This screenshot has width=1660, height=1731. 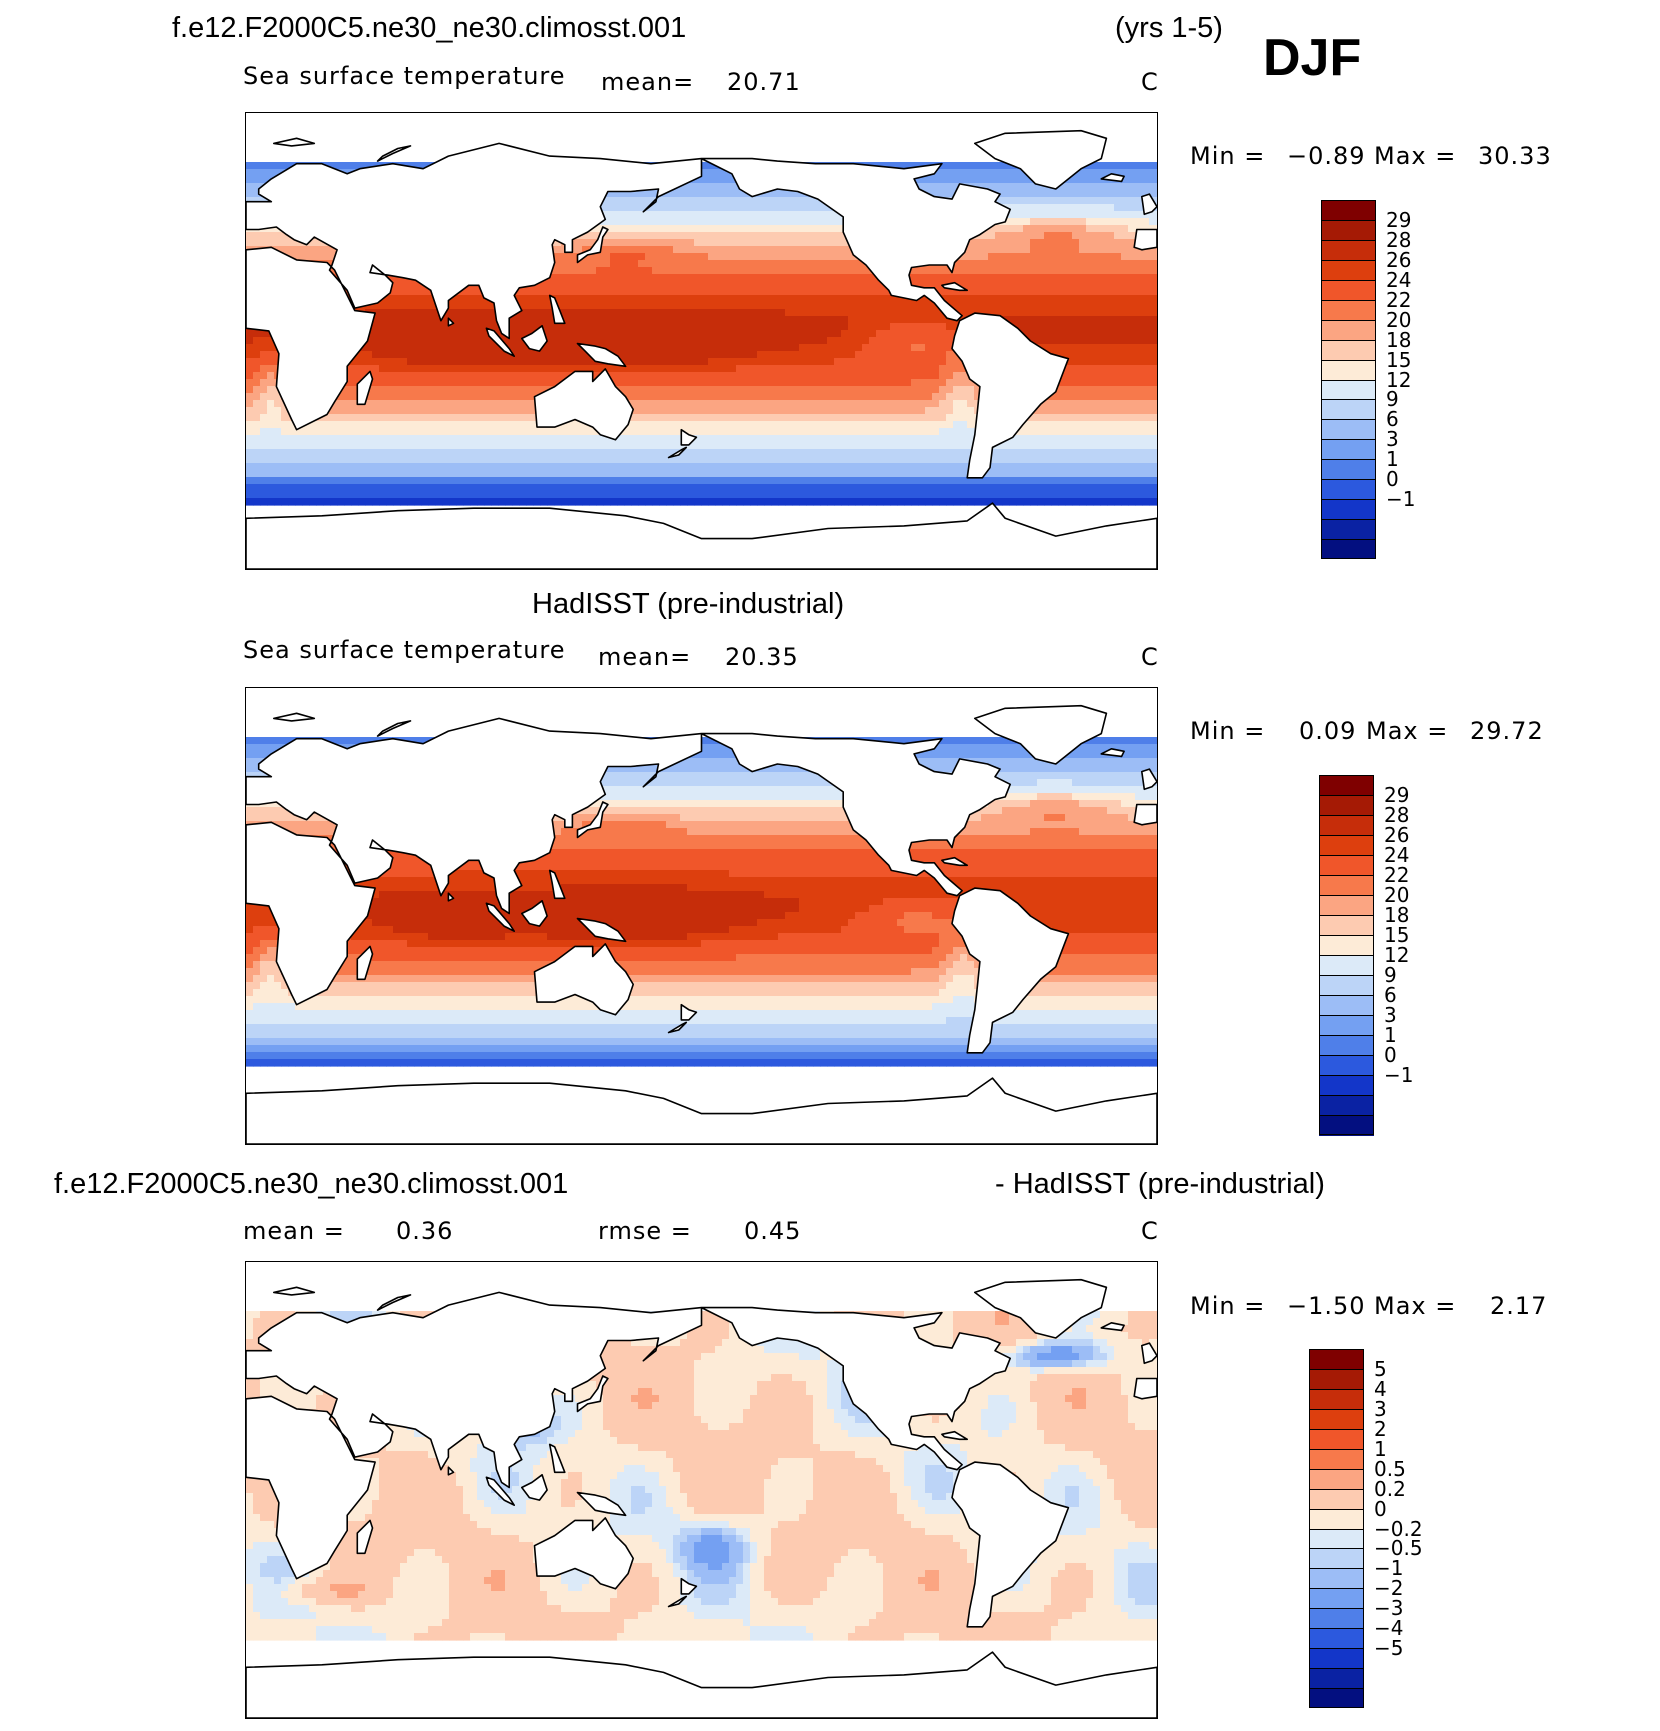 I want to click on case-name-title: f.e12.F2000C5.ne30_ne30.climosst.001, so click(x=429, y=28).